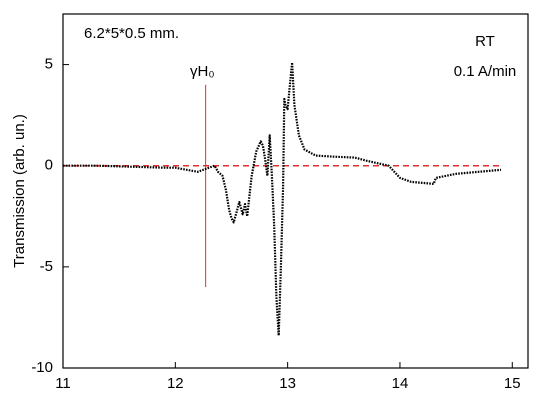 The height and width of the screenshot is (404, 550). What do you see at coordinates (175, 383) in the screenshot?
I see `x-tick-label: 12` at bounding box center [175, 383].